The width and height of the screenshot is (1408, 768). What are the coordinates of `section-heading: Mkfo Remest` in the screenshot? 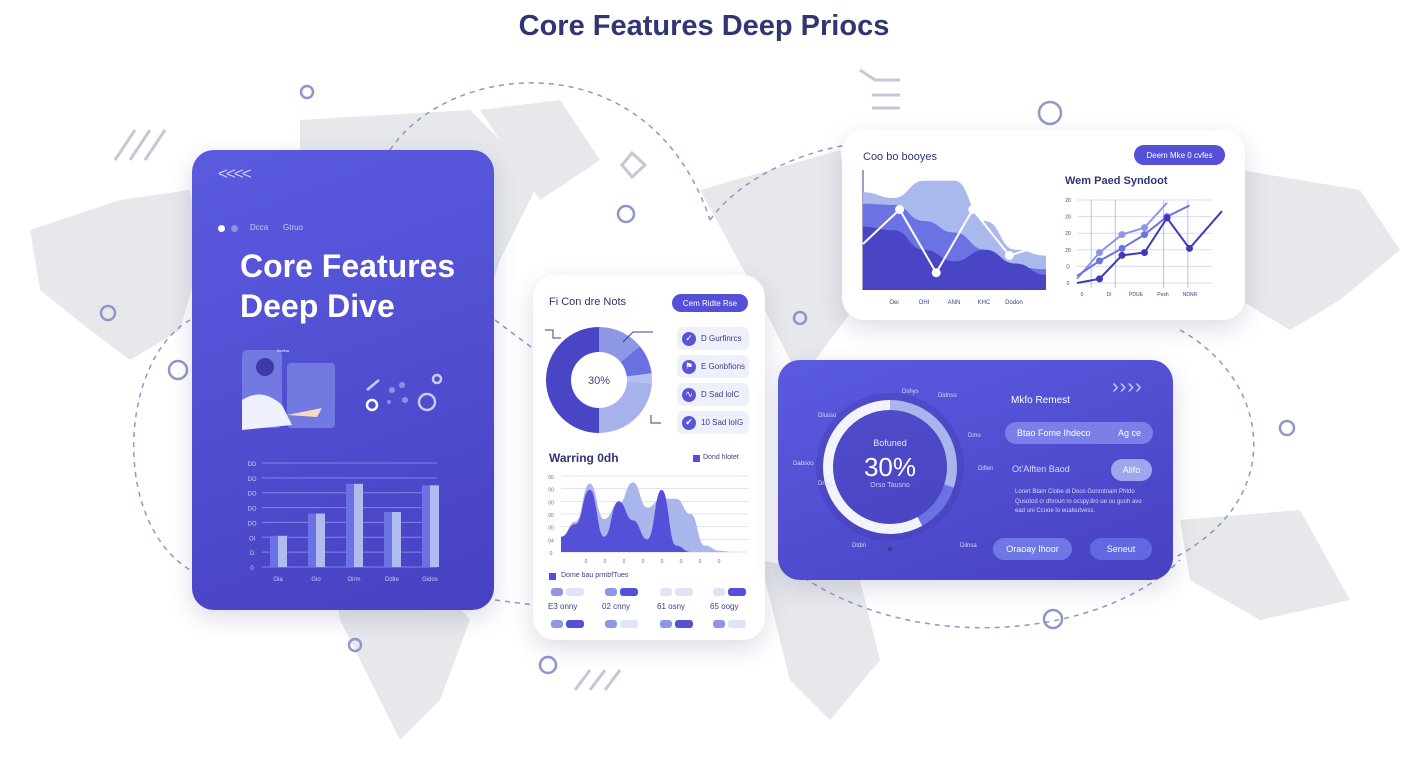 It's located at (1040, 400).